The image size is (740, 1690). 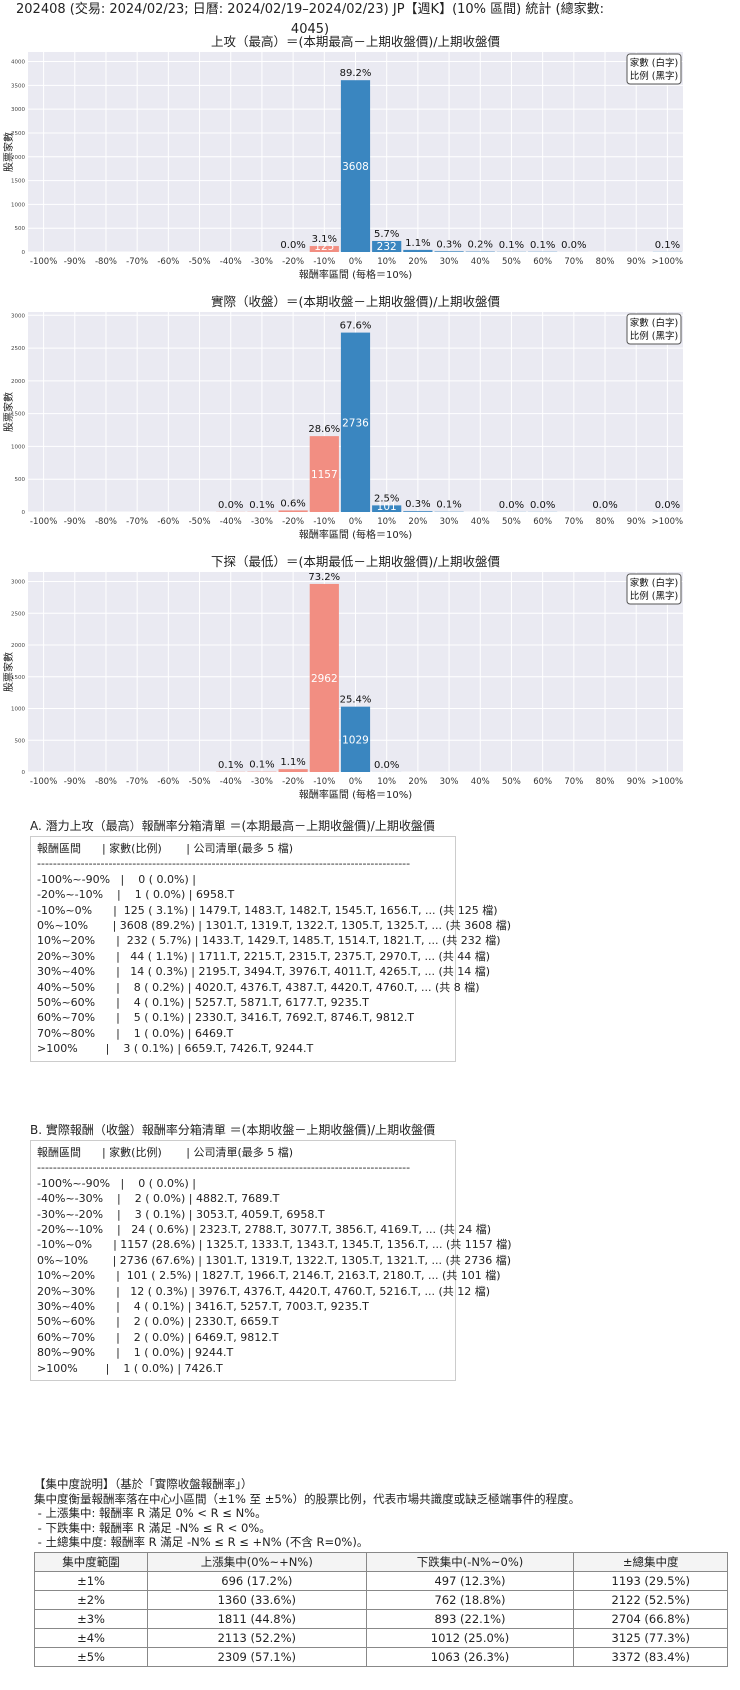 I want to click on list-b-line: >100% | 1 ( 0.0%) | 7426.T, so click(x=130, y=1368).